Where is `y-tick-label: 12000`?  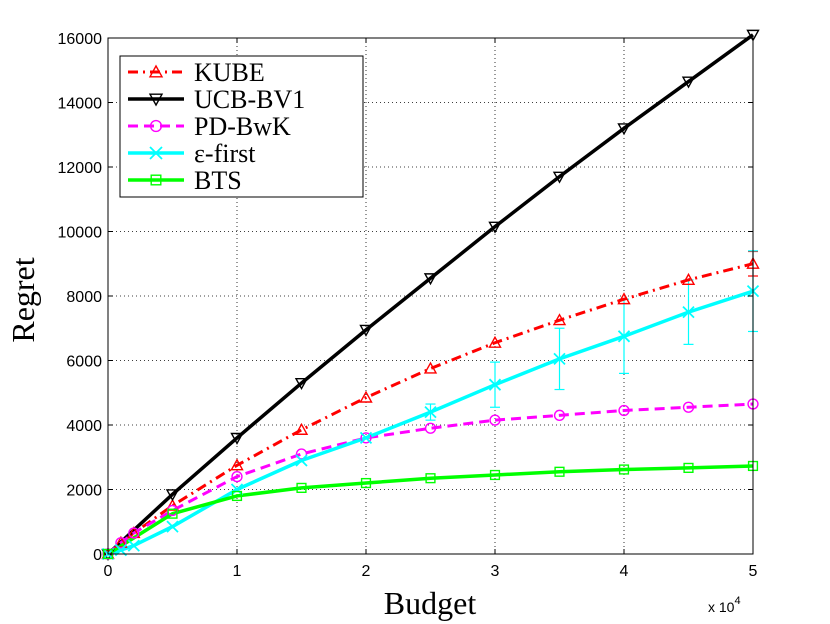 y-tick-label: 12000 is located at coordinates (80, 168).